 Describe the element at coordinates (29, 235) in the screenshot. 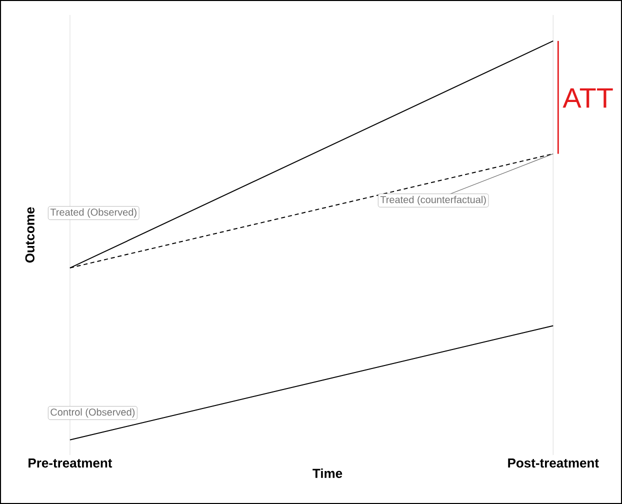

I see `y-axis-title: Outcome` at that location.